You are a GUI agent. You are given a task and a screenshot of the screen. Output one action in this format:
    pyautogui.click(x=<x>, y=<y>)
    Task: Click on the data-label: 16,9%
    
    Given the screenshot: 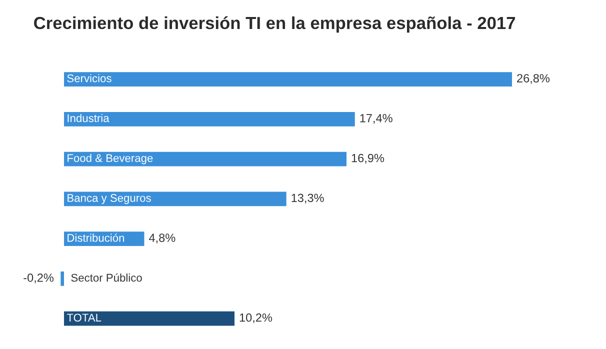 What is the action you would take?
    pyautogui.click(x=368, y=159)
    